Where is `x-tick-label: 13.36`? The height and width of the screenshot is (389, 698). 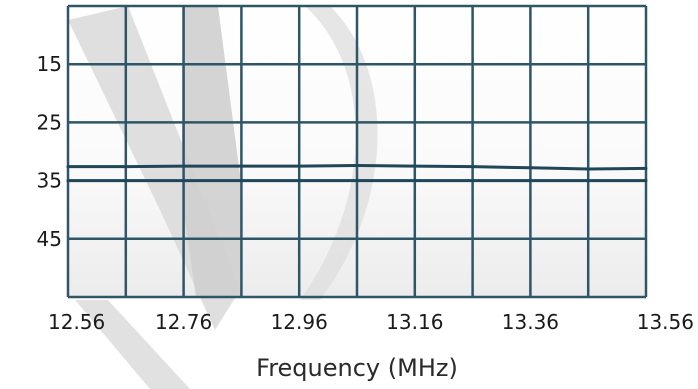
x-tick-label: 13.36 is located at coordinates (530, 322).